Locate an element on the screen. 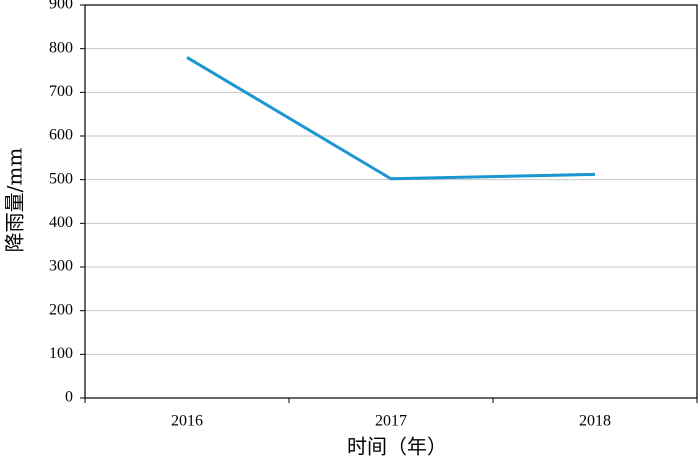 This screenshot has height=462, width=700. y-tick-label: 900 is located at coordinates (61, 6).